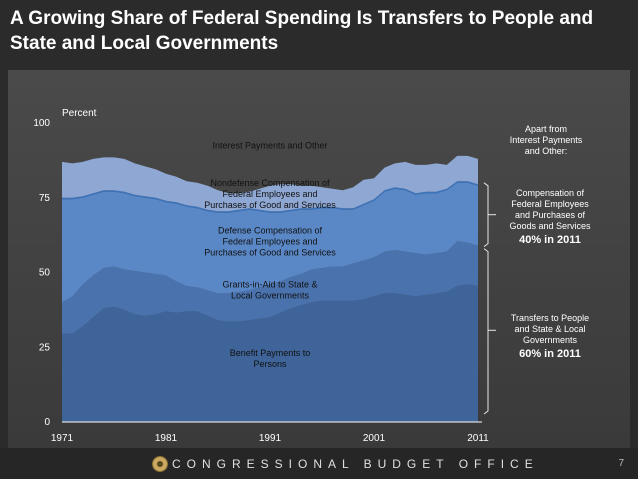 This screenshot has width=638, height=479. I want to click on annotation-comp-line: and Purchases of, so click(550, 215).